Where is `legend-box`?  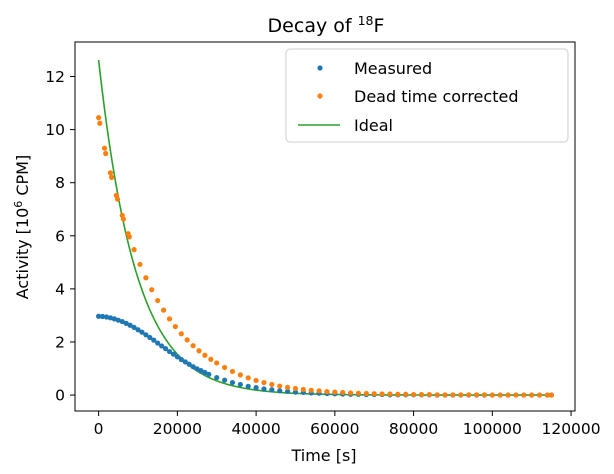 legend-box is located at coordinates (427, 95).